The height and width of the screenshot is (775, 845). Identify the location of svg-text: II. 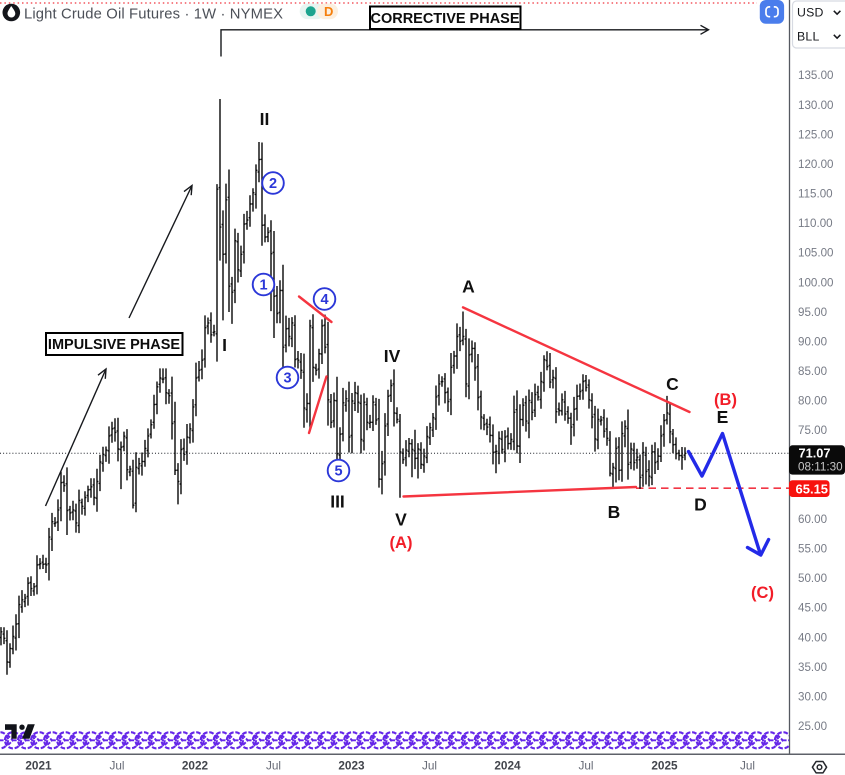
(265, 119).